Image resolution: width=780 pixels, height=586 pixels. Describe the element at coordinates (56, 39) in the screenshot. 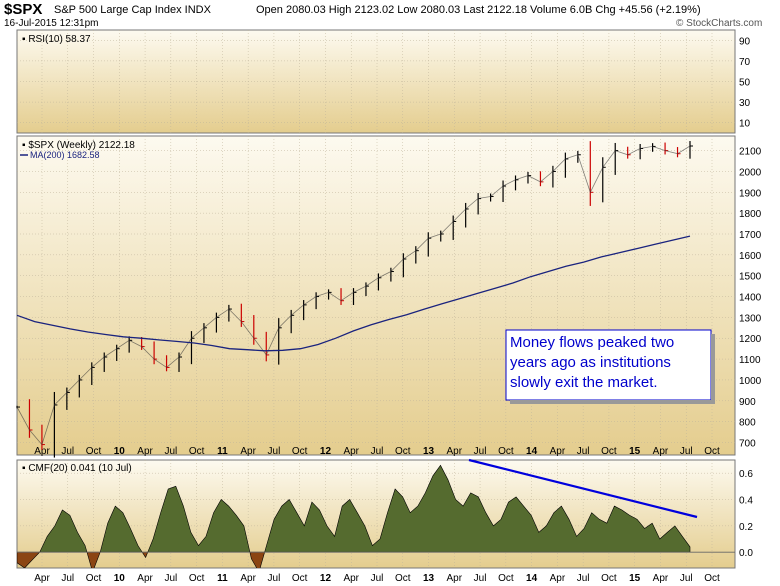

I see `rsi-label: ▪ RSI(10) 58.37` at that location.